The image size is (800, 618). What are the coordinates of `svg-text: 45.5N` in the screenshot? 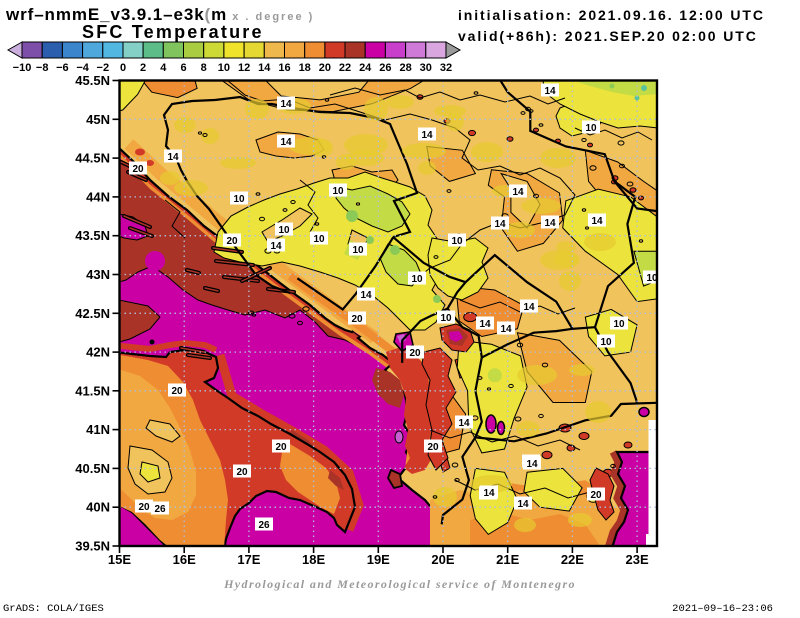 It's located at (92, 80).